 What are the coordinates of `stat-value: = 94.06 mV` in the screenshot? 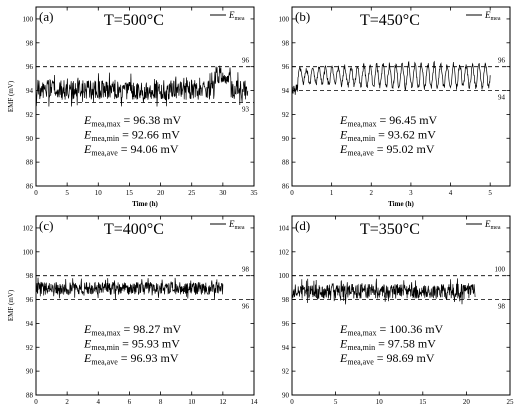 It's located at (148, 149).